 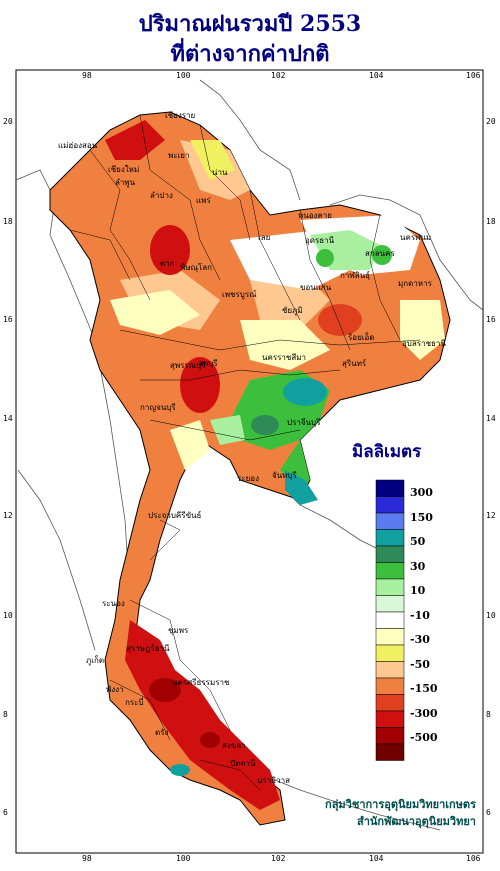 What do you see at coordinates (239, 294) in the screenshot?
I see `province-label: เพชรบูรณ์` at bounding box center [239, 294].